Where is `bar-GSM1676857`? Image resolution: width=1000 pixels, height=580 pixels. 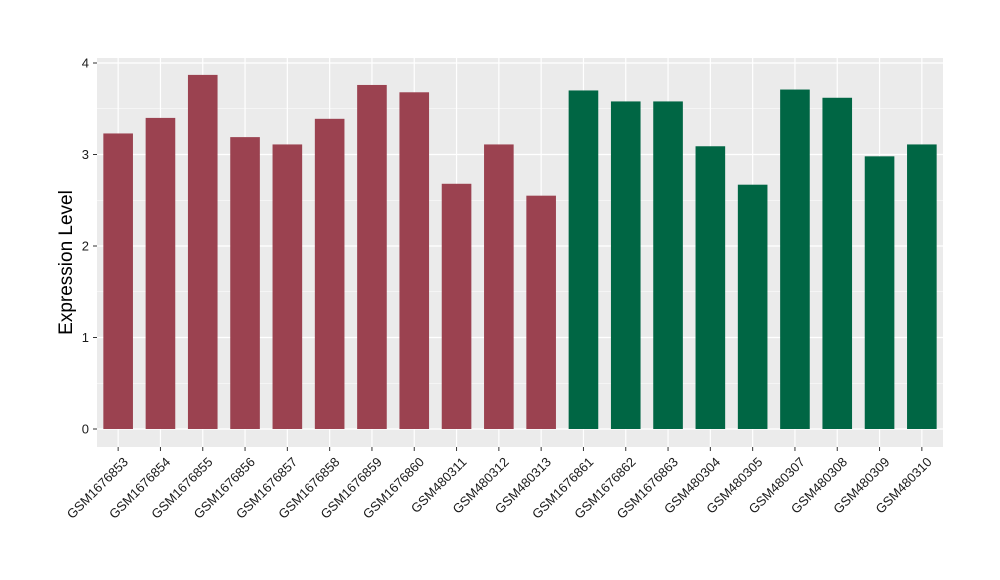 bar-GSM1676857 is located at coordinates (287, 286).